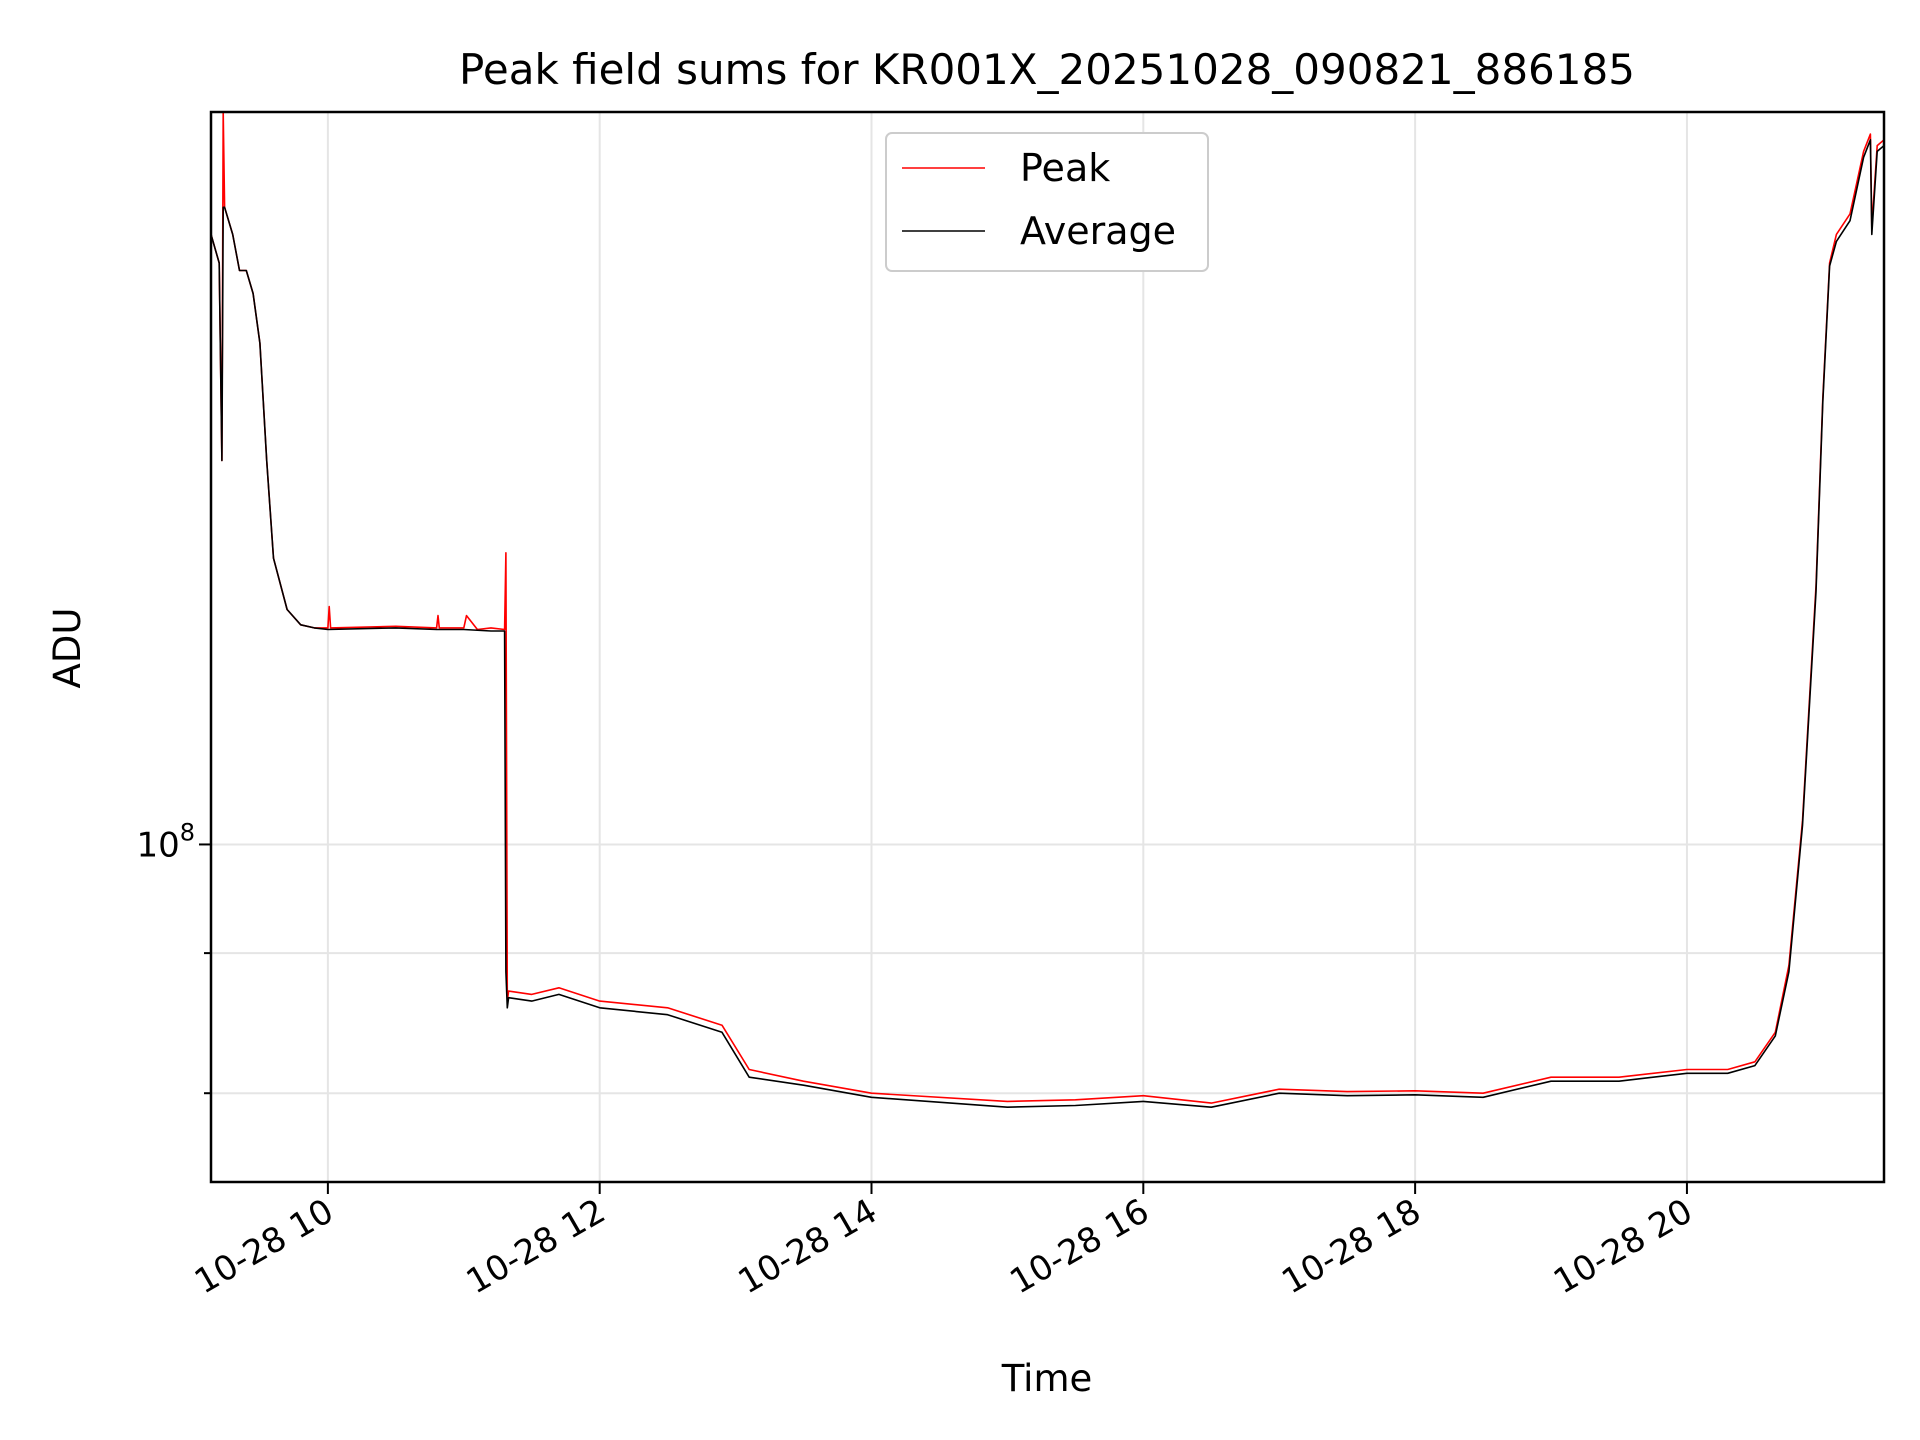 The height and width of the screenshot is (1440, 1920). Describe the element at coordinates (1047, 202) in the screenshot. I see `legend: Peak Average` at that location.